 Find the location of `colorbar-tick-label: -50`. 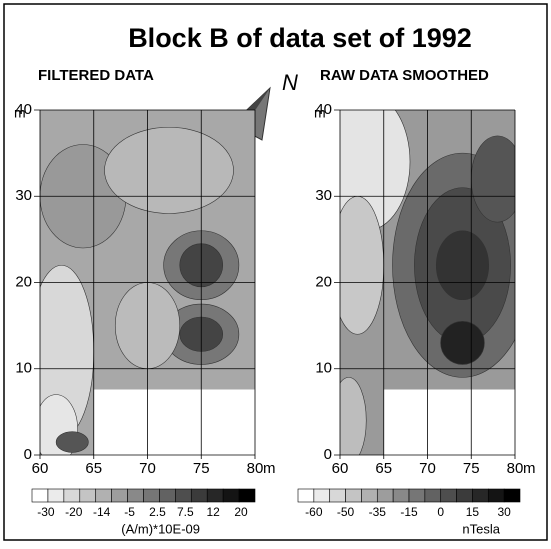

colorbar-tick-label: -50 is located at coordinates (346, 512).